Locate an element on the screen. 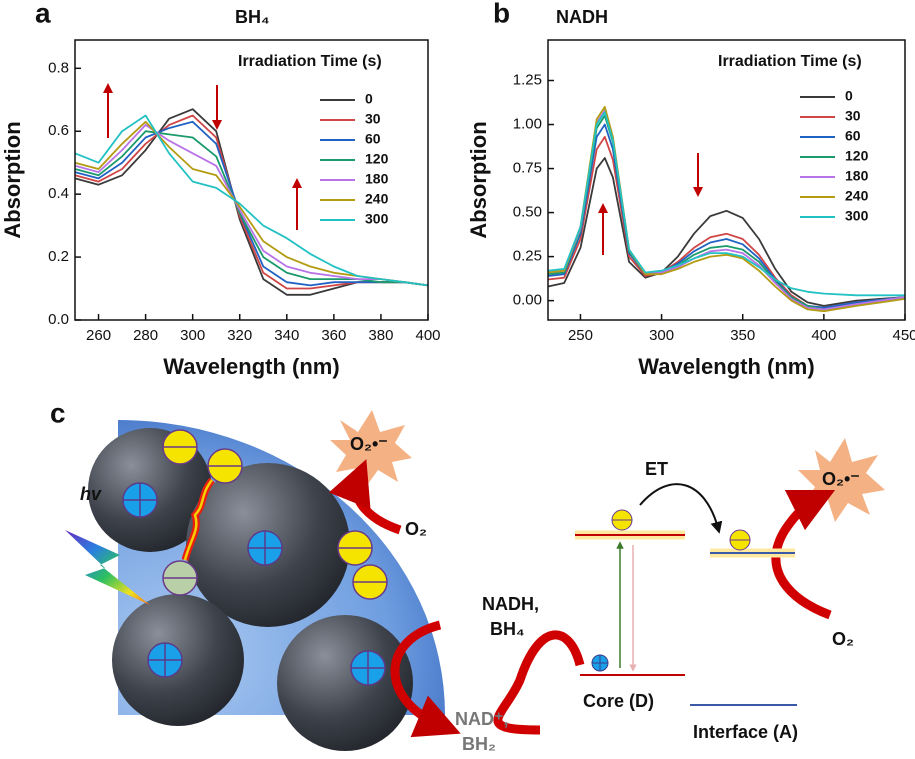  label: NAD⁺, is located at coordinates (482, 719).